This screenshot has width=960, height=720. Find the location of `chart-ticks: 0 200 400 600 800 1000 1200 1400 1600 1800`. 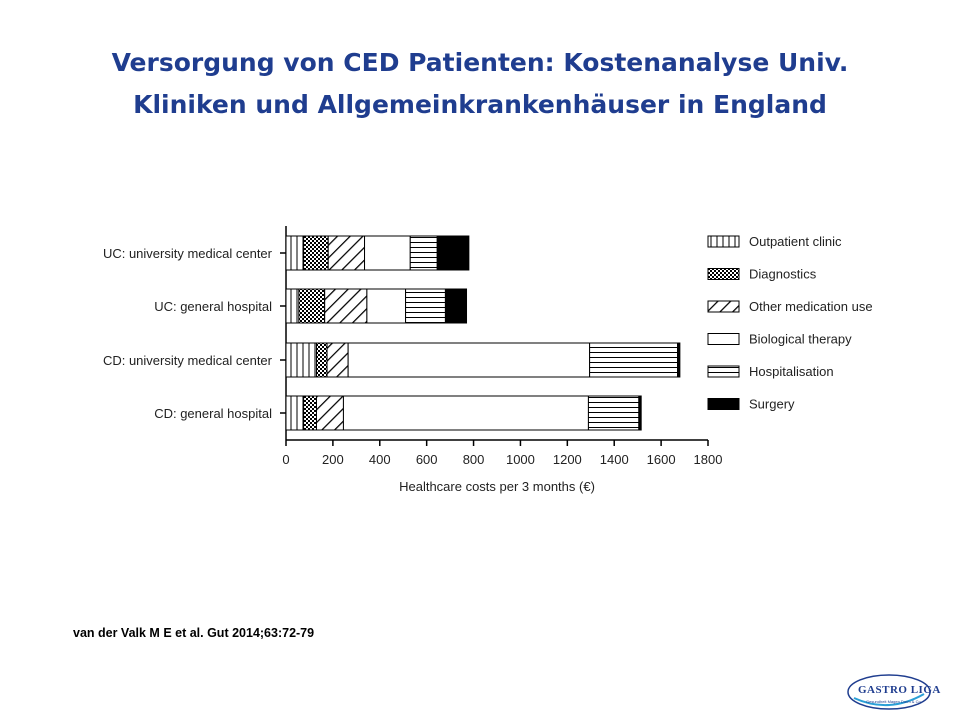

chart-ticks: 0 200 400 600 800 1000 1200 1400 1600 1800 is located at coordinates (502, 453).